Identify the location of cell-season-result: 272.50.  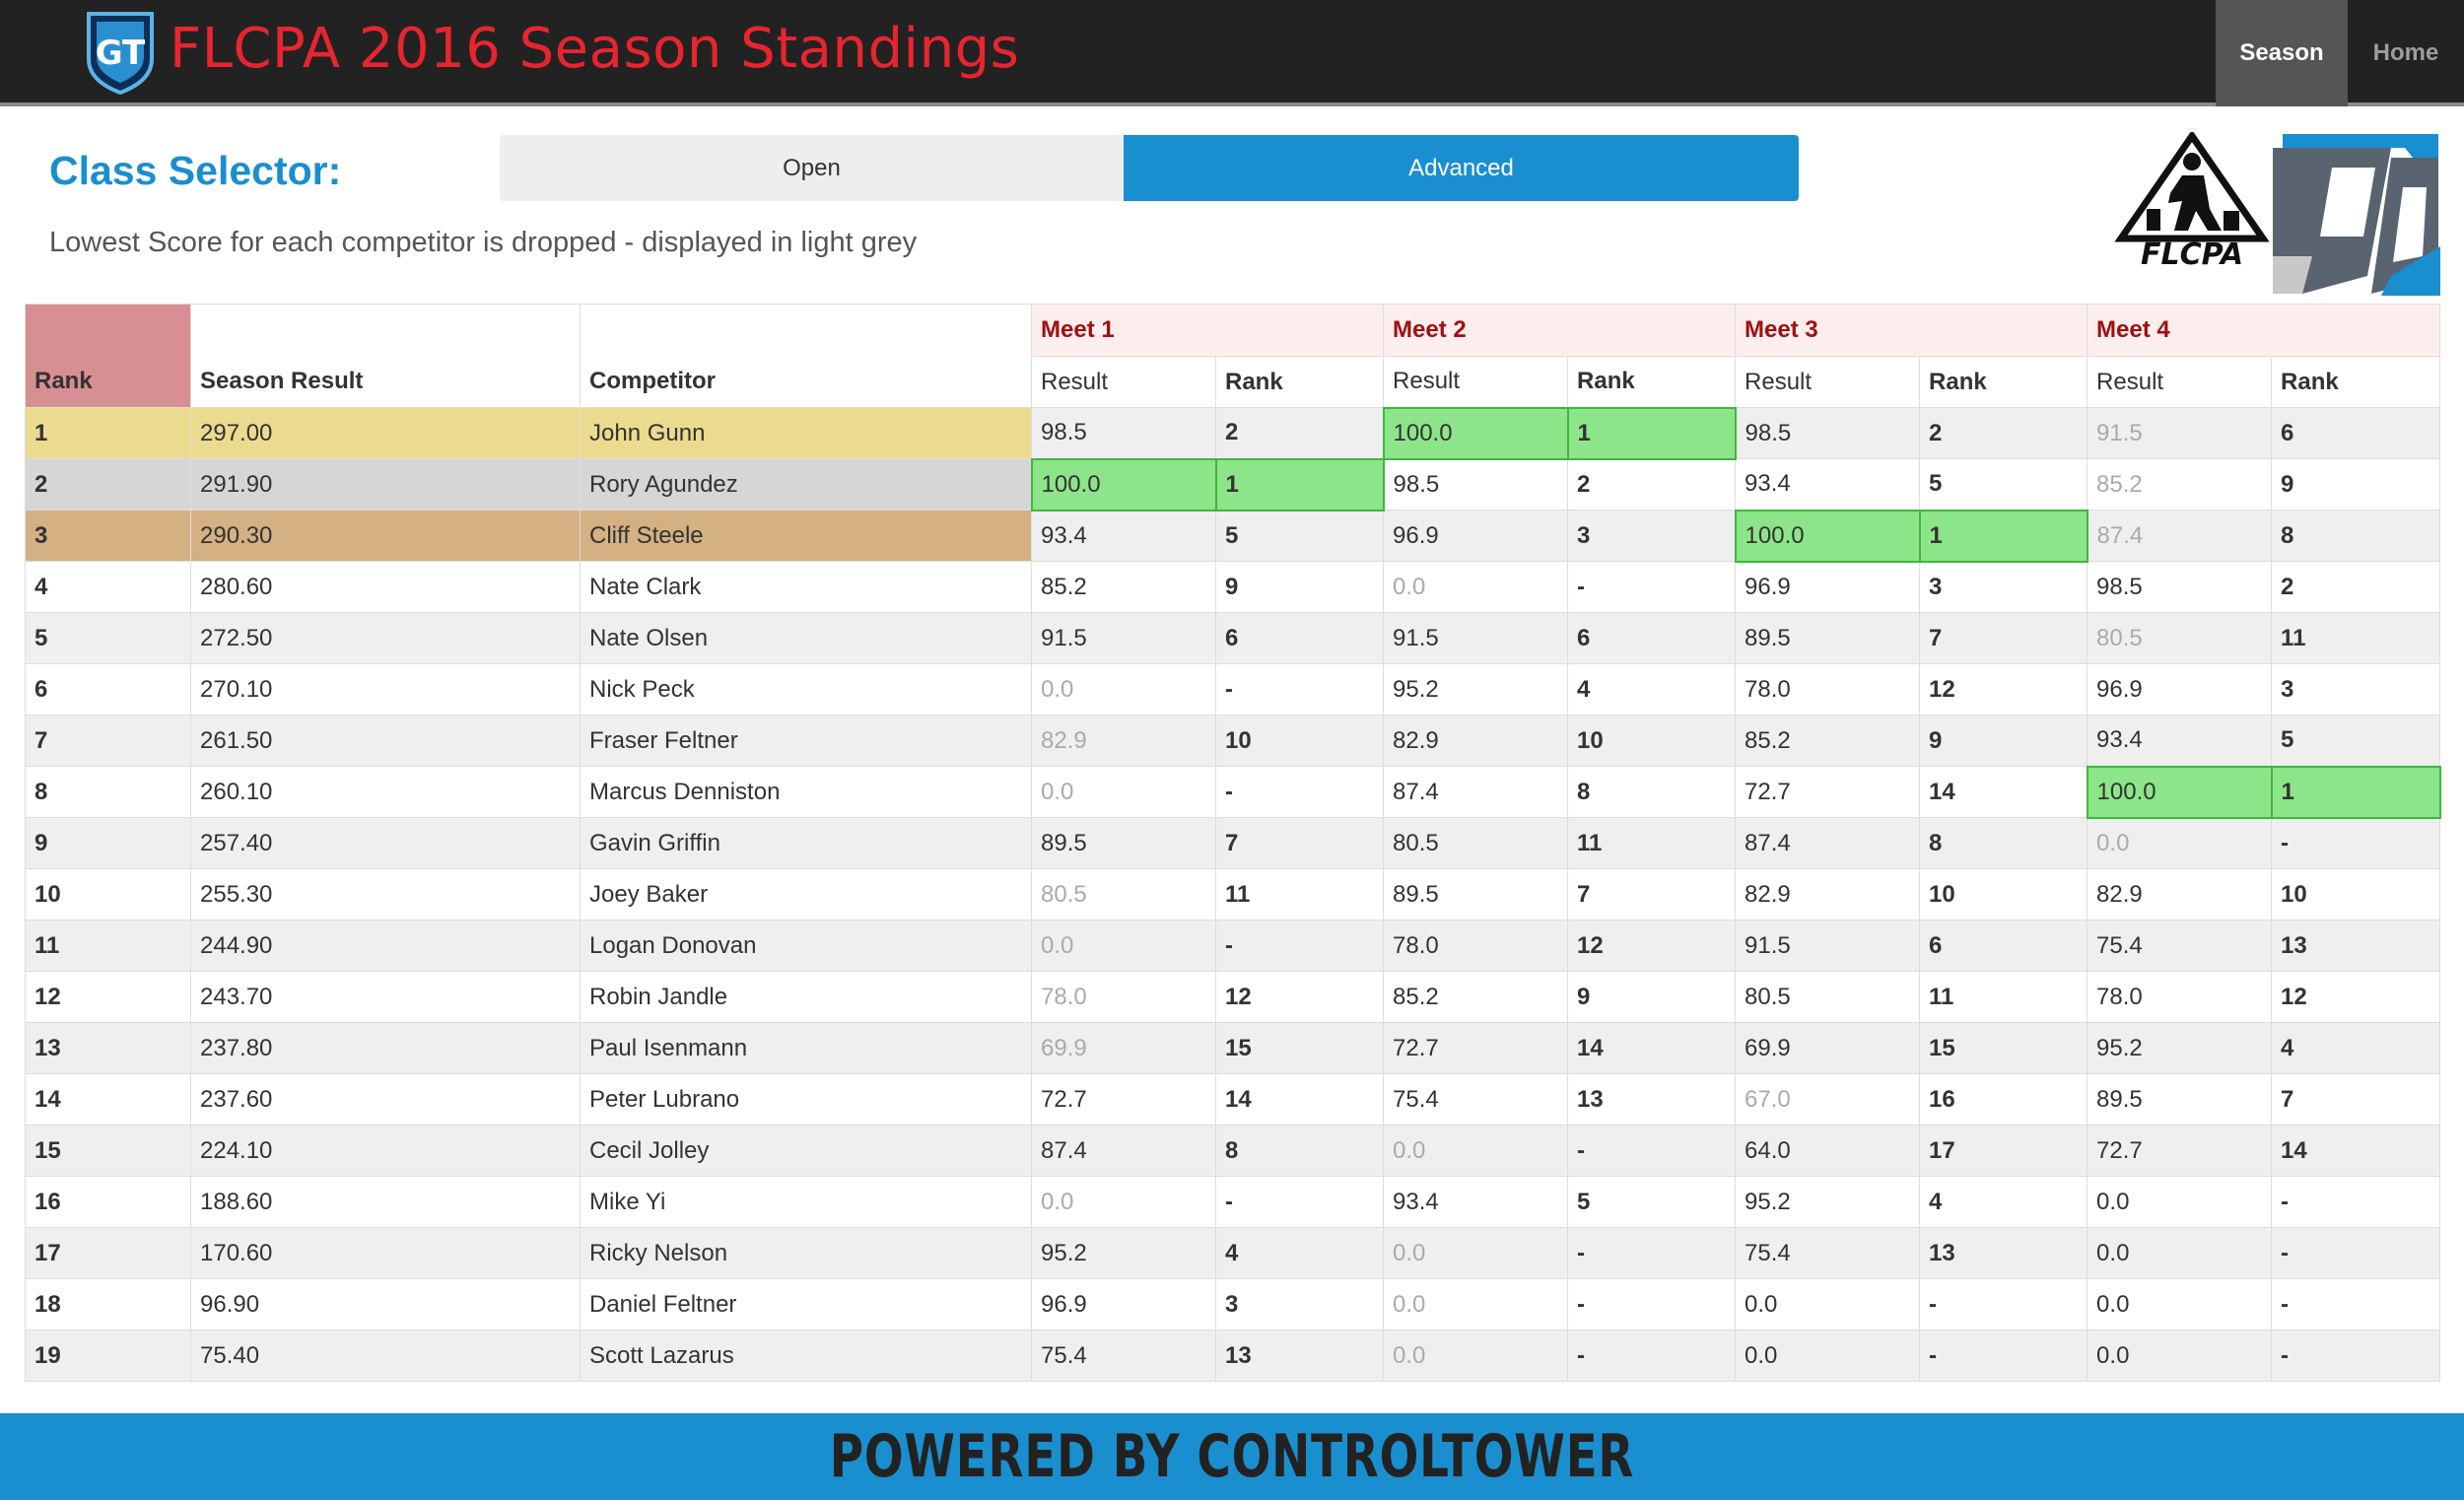
(385, 638).